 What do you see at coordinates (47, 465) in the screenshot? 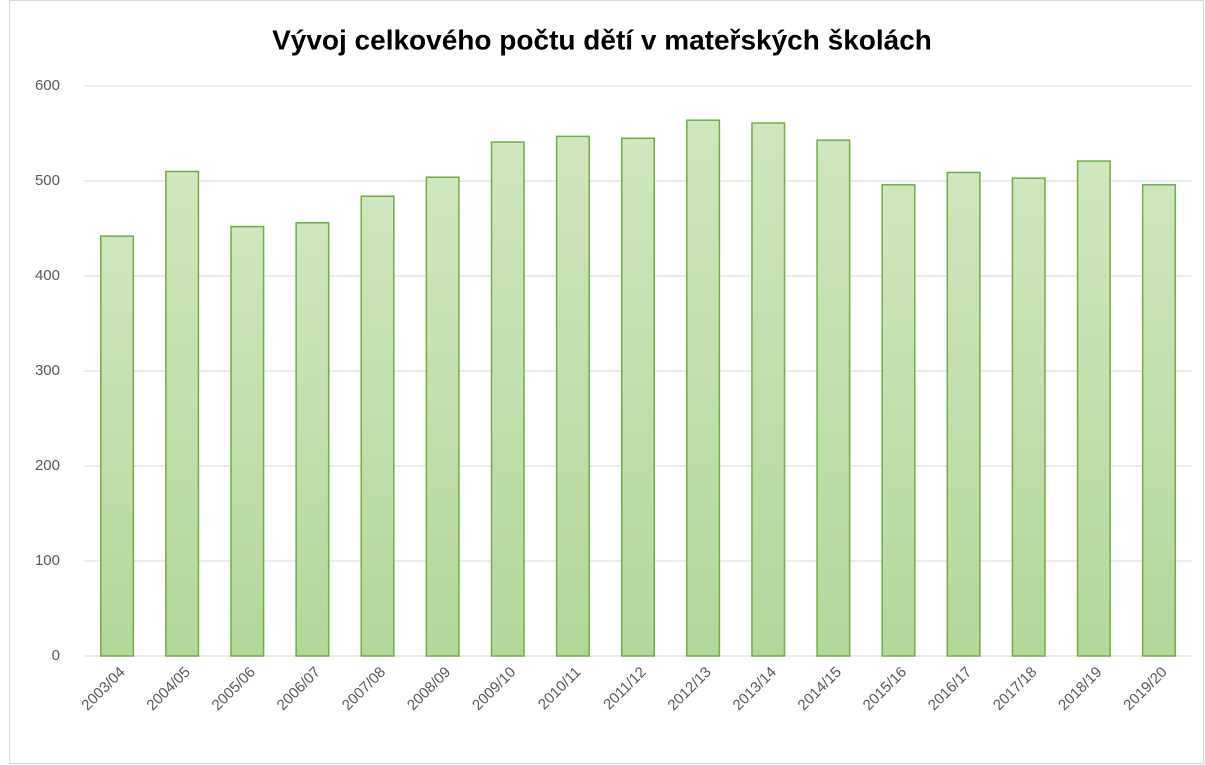
I see `y-tick-label: 200` at bounding box center [47, 465].